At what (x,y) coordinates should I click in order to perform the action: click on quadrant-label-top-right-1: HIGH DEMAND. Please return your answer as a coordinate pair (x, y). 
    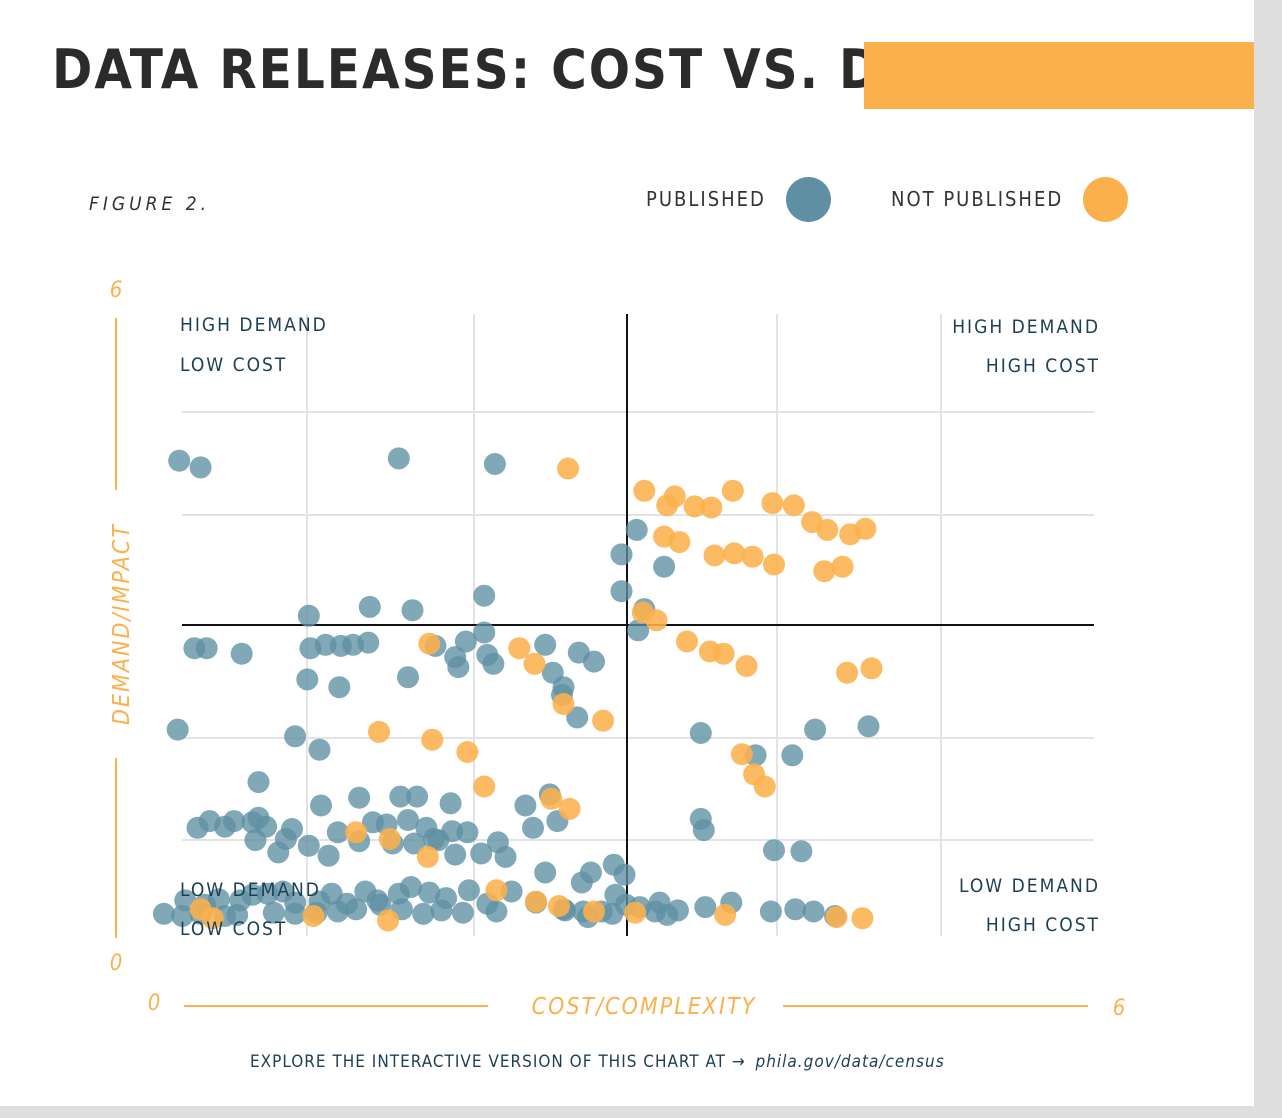
    Looking at the image, I should click on (1026, 327).